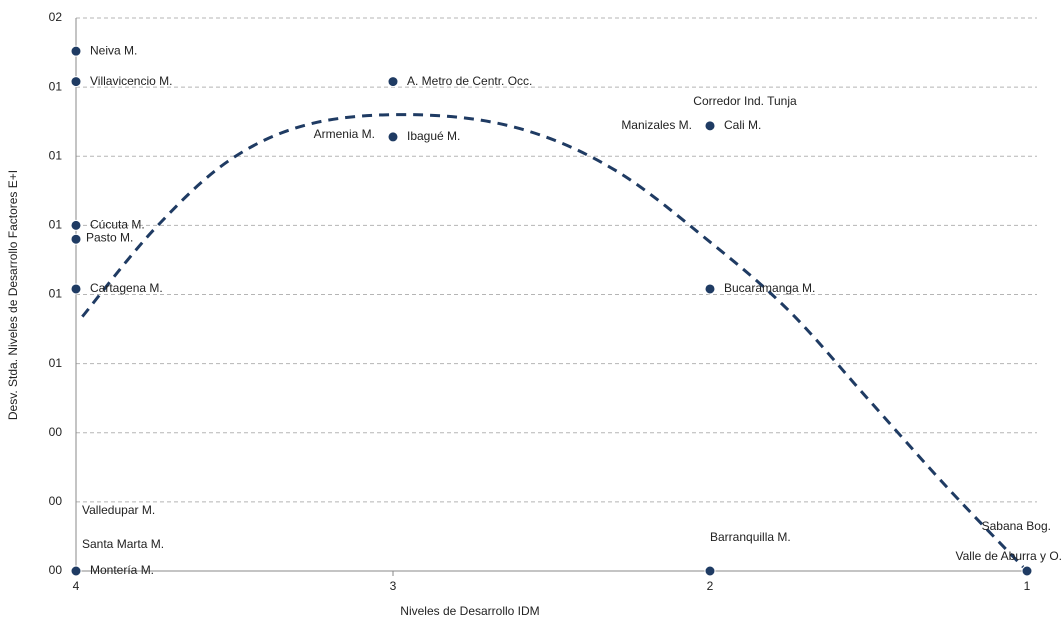  Describe the element at coordinates (1016, 526) in the screenshot. I see `point-label: Sabana Bog.` at that location.